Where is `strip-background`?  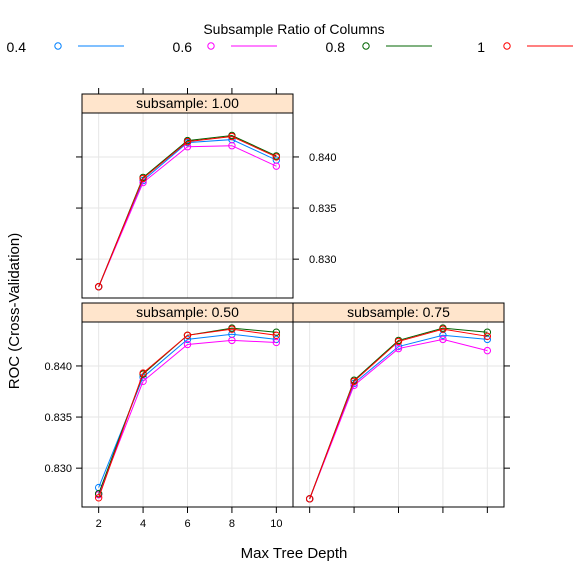 strip-background is located at coordinates (398, 312).